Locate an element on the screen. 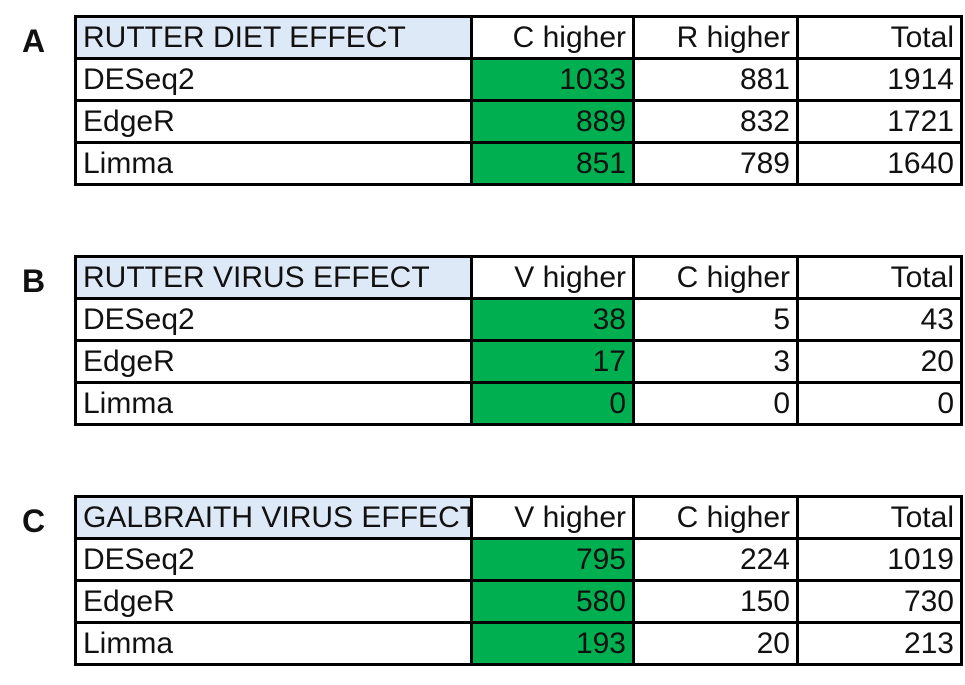  table-row: EdgeR 889 832 1721 is located at coordinates (518, 121).